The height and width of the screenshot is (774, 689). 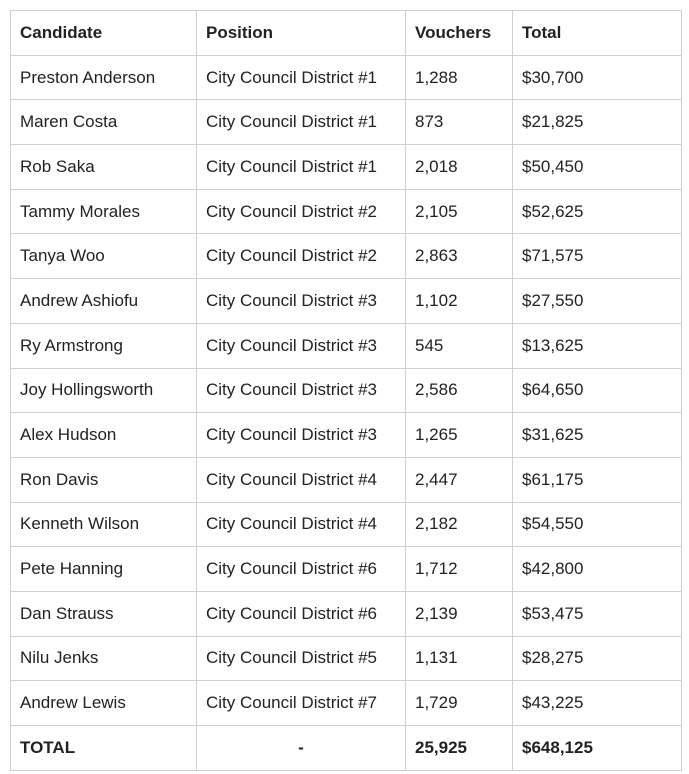 I want to click on cell: $30,700, so click(x=597, y=77).